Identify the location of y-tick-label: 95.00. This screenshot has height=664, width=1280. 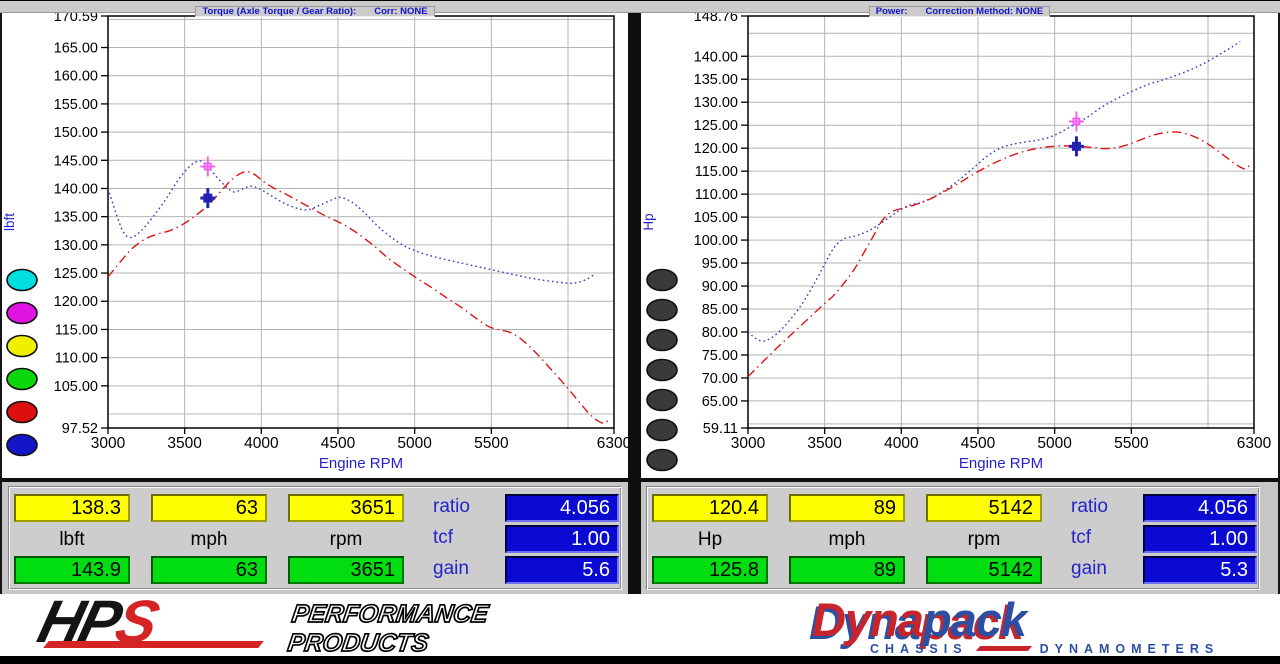
(720, 264).